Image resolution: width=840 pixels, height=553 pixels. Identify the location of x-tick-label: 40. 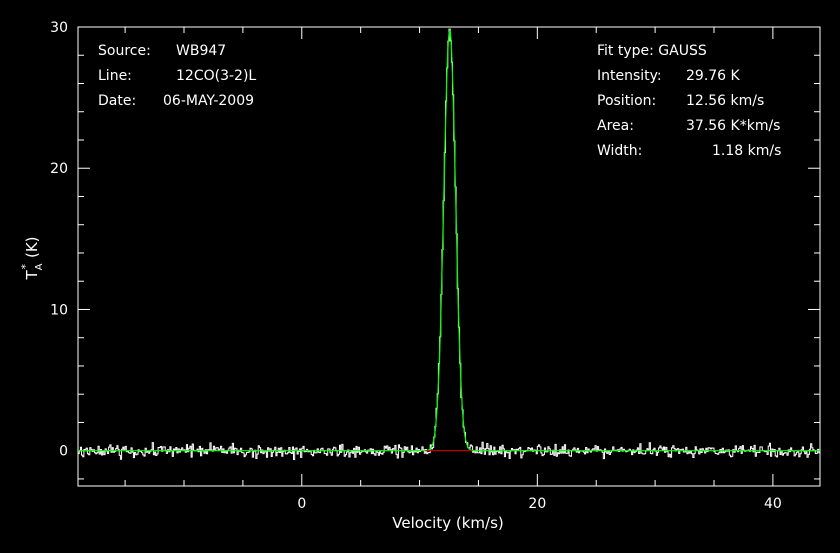
(773, 504).